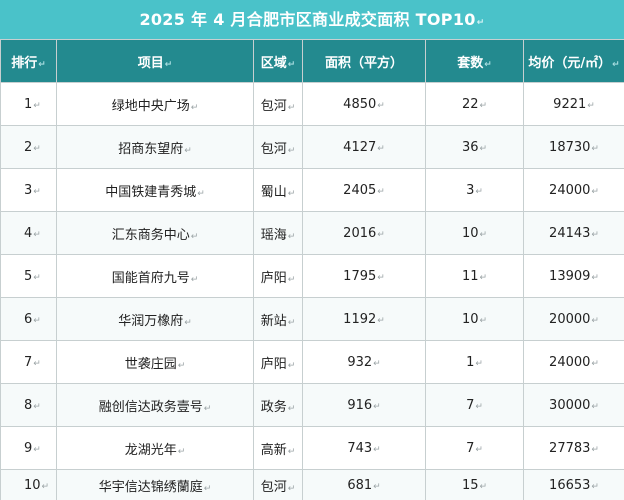 This screenshot has height=500, width=624. Describe the element at coordinates (474, 61) in the screenshot. I see `header-units: 套数↵` at that location.